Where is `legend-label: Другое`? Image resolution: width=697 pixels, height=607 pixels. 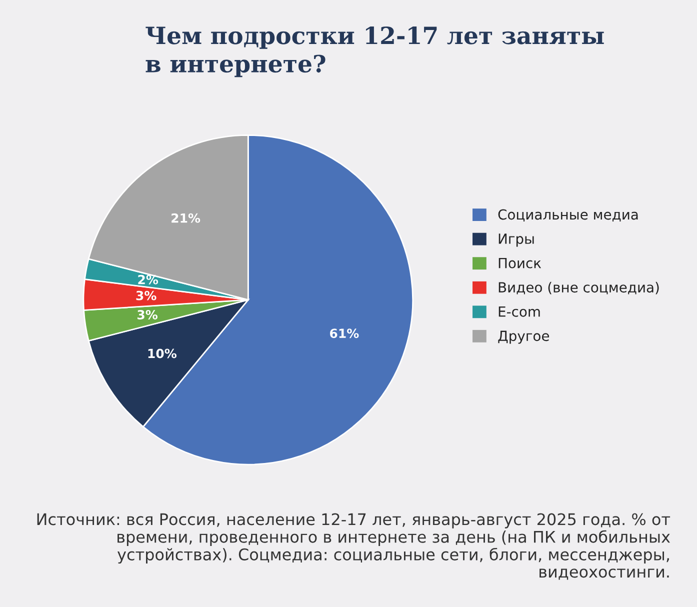
legend-label: Другое is located at coordinates (524, 337).